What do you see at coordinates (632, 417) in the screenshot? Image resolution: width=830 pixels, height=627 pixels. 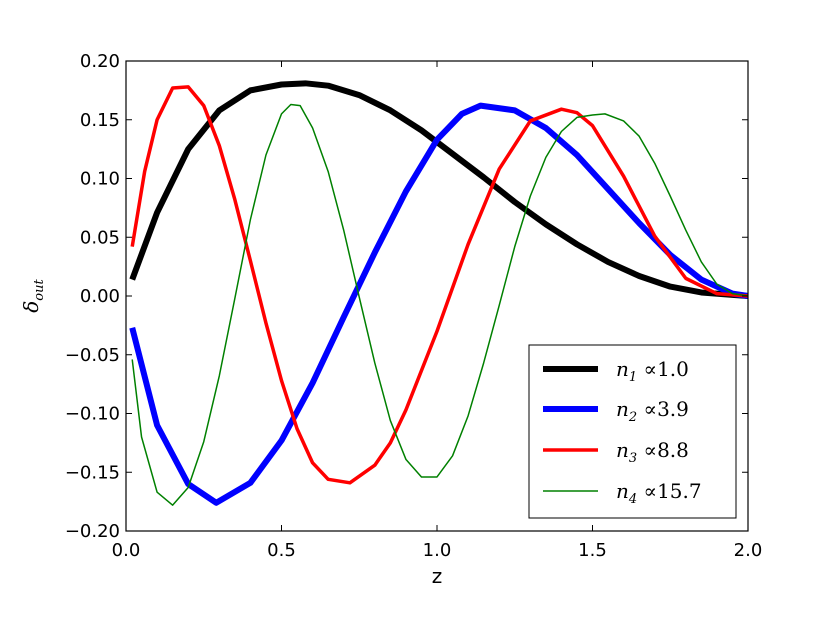 I see `legend-label-subscript: 2` at bounding box center [632, 417].